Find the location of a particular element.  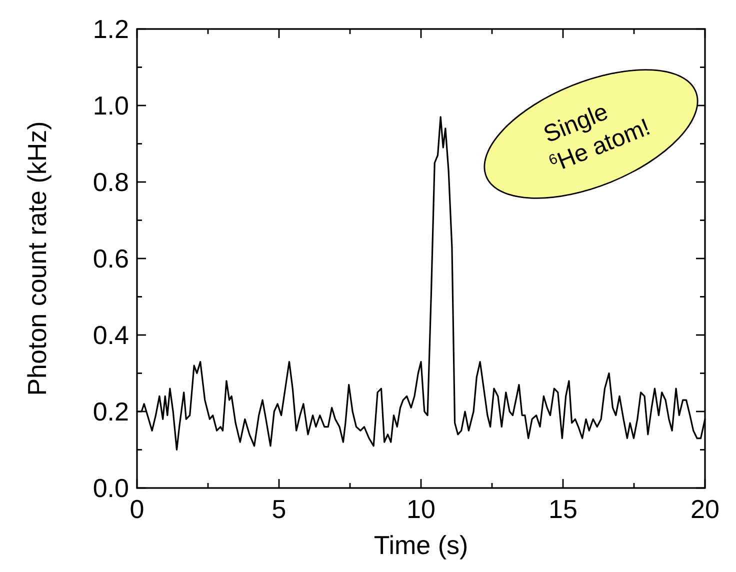

text: 1.0 is located at coordinates (110, 105).